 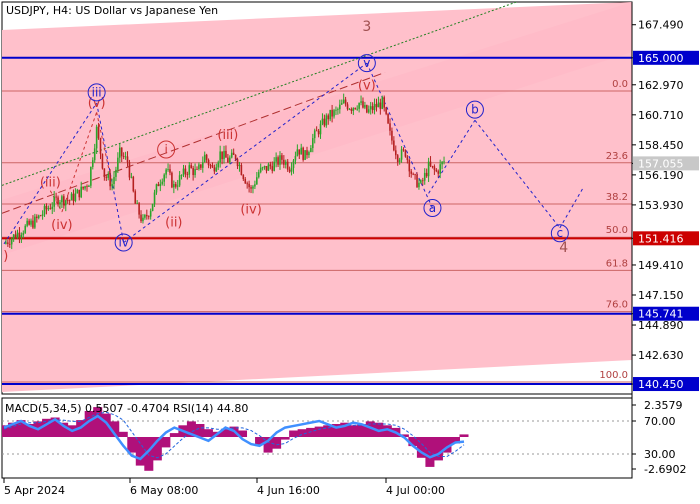 What do you see at coordinates (660, 421) in the screenshot?
I see `indicator-tick-label: 70.00` at bounding box center [660, 421].